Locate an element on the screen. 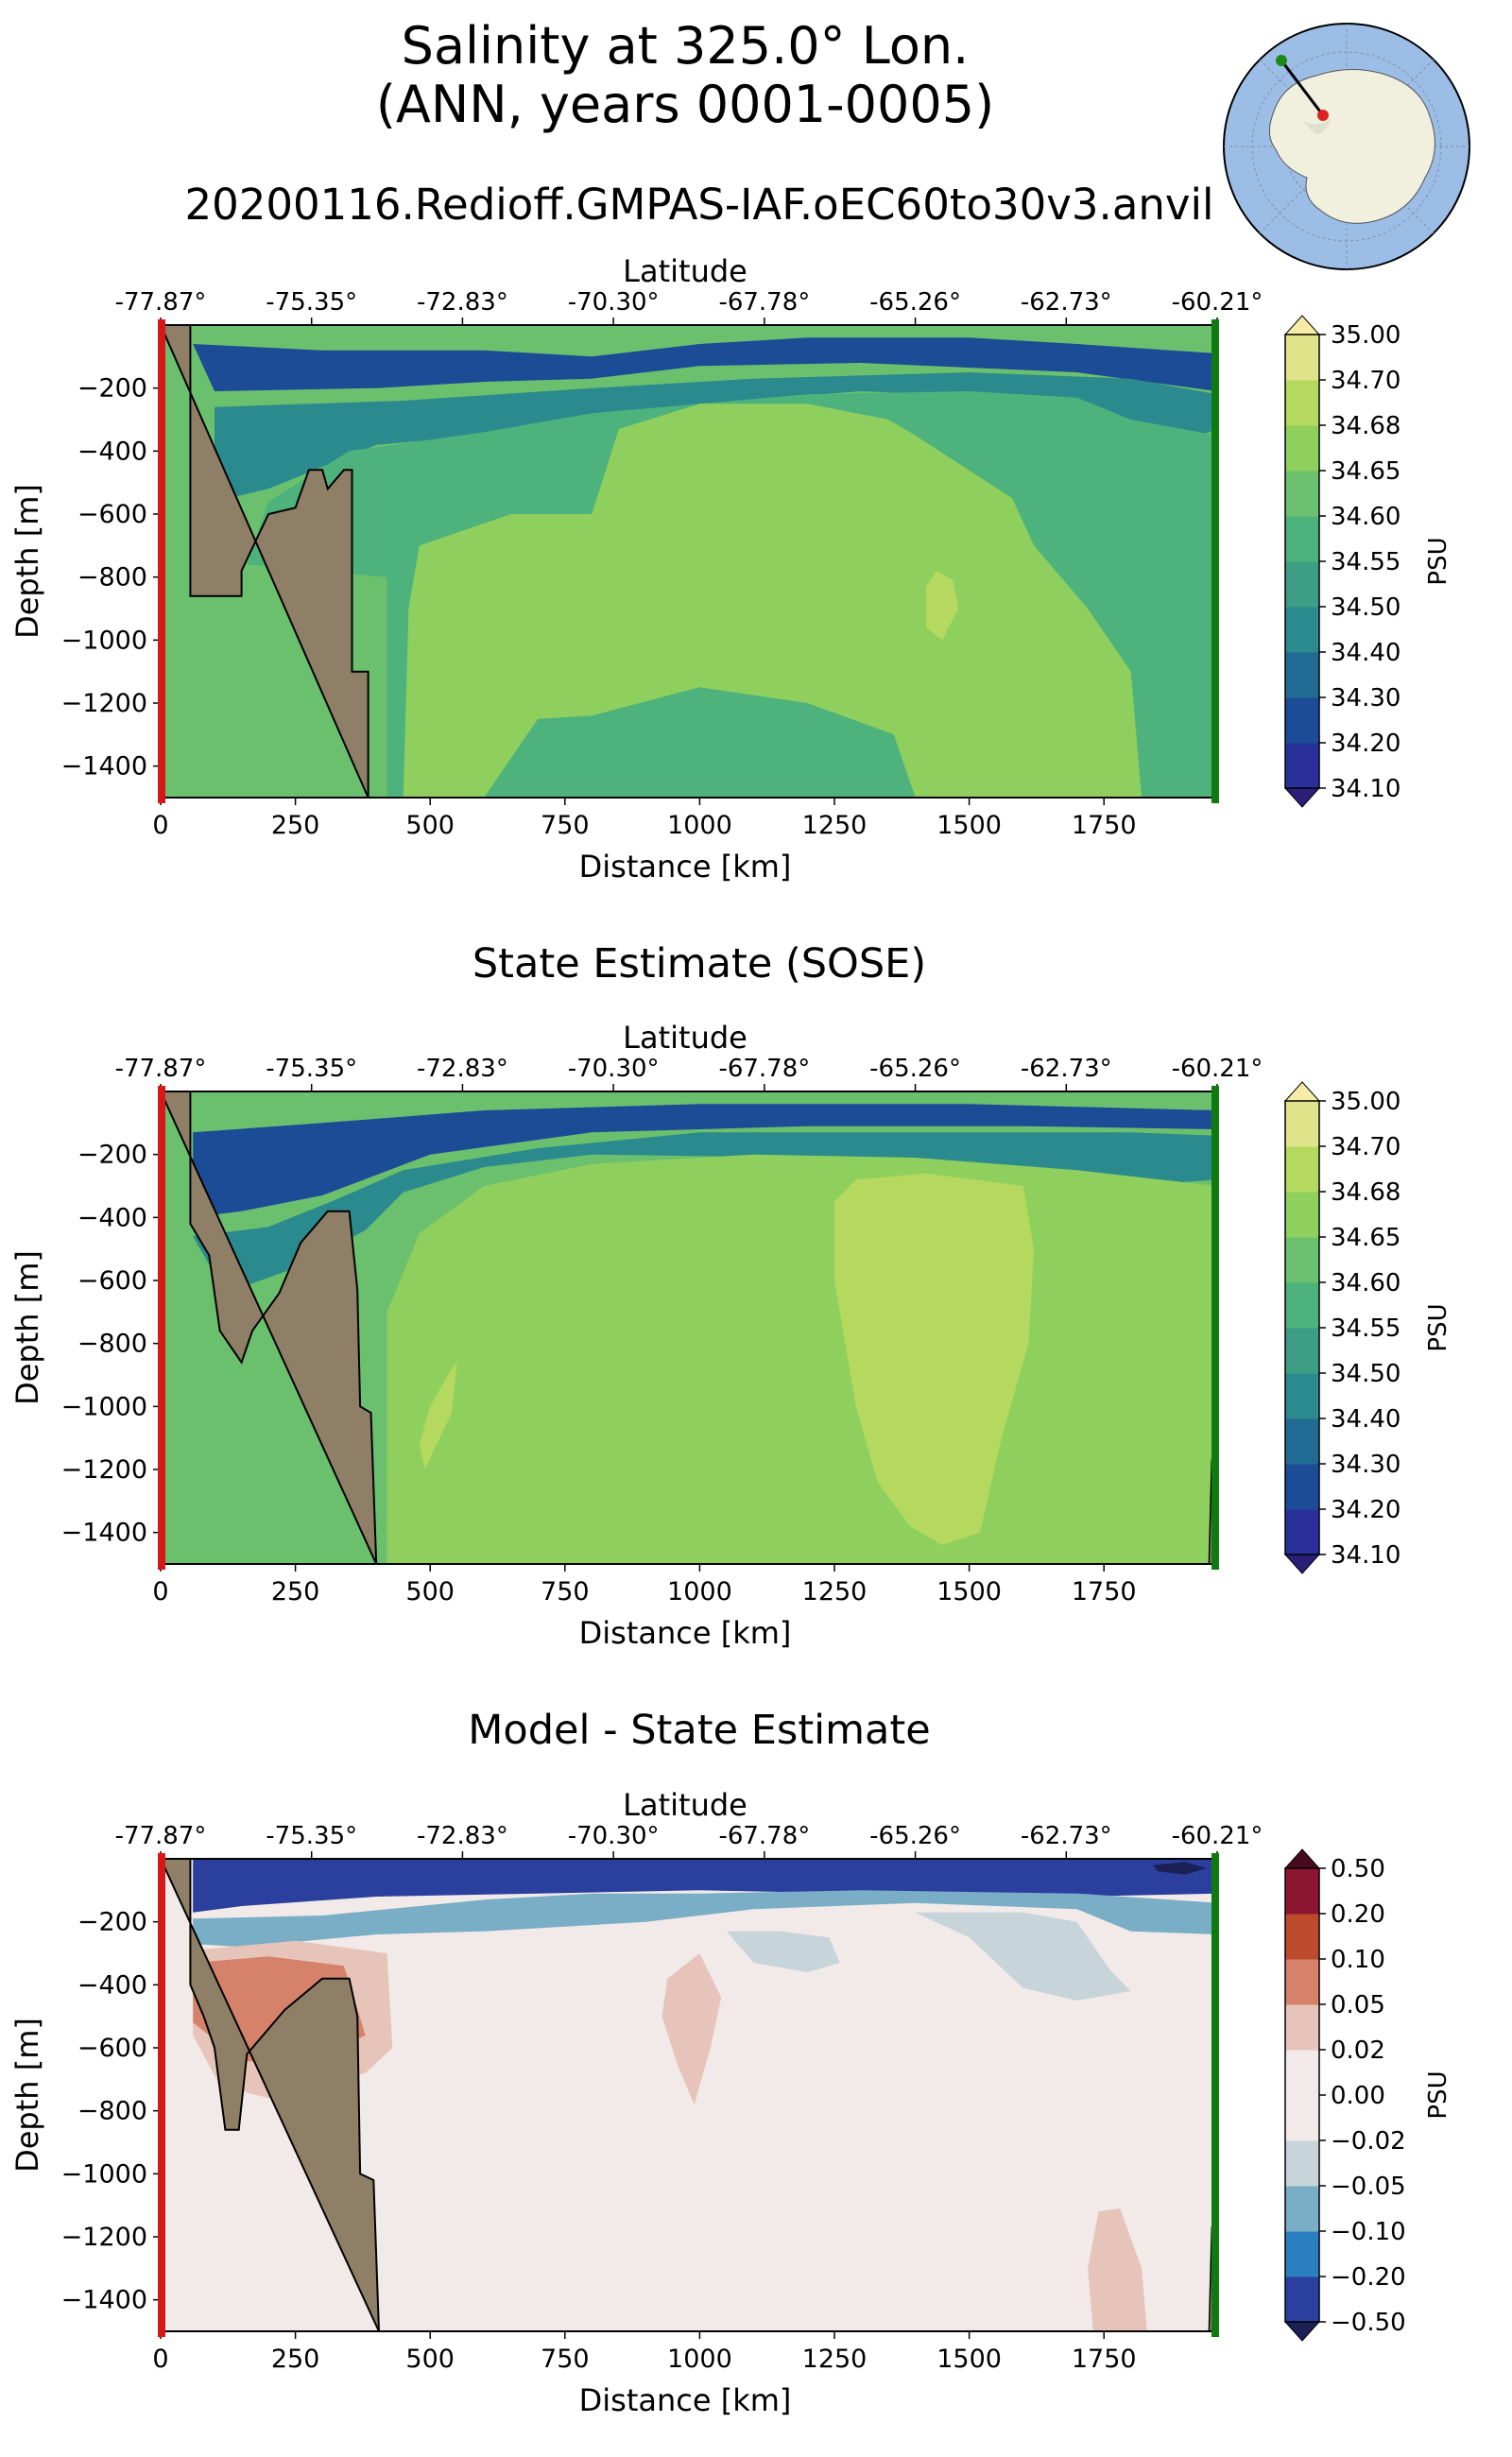  y-axis-label: Depth [m] is located at coordinates (27, 2095).